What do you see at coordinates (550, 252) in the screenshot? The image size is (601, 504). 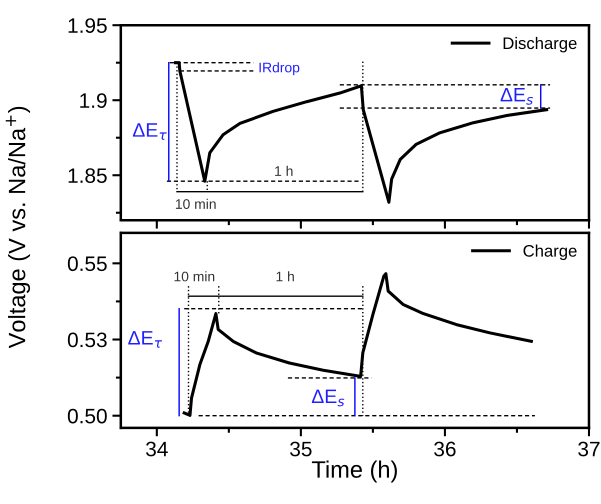 I see `legend-label: Charge` at bounding box center [550, 252].